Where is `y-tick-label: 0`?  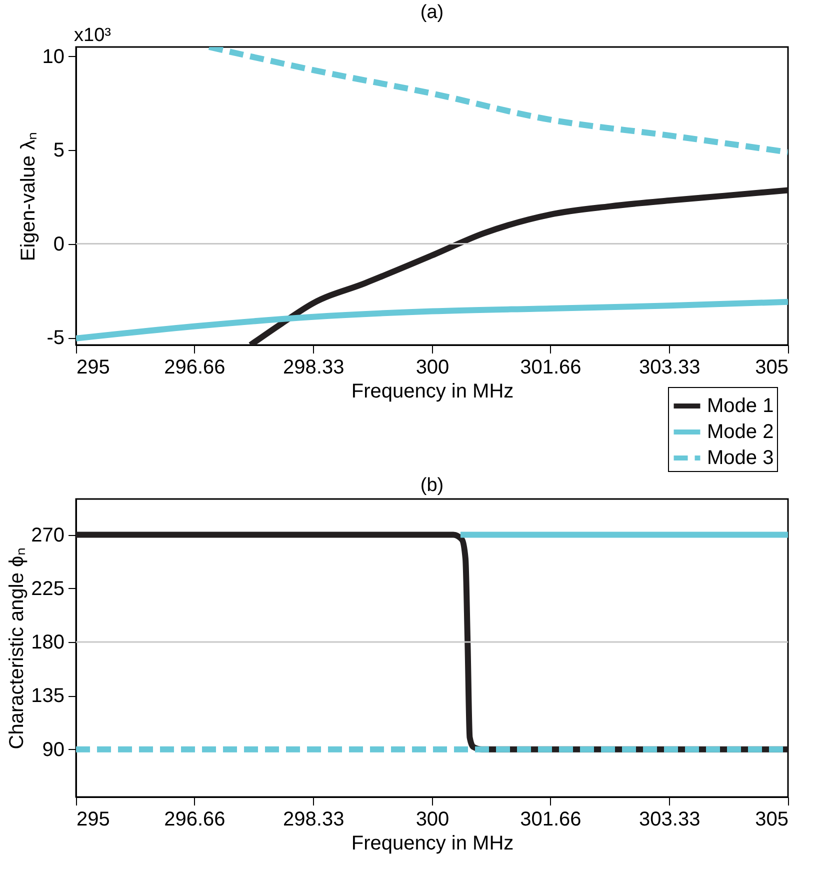
y-tick-label: 0 is located at coordinates (58, 244).